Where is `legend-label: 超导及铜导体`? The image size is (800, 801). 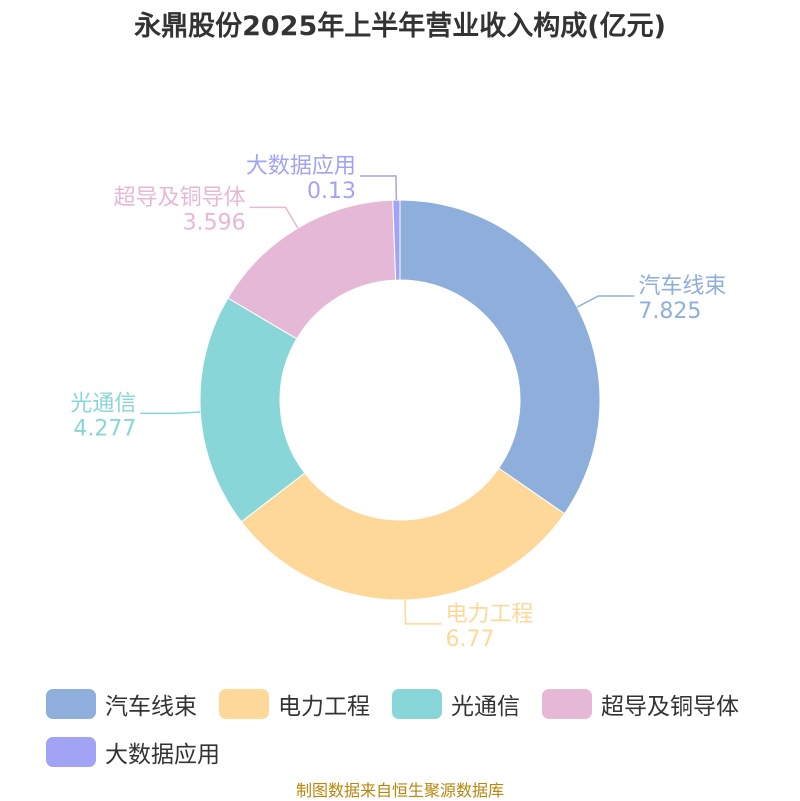 legend-label: 超导及铜导体 is located at coordinates (670, 707).